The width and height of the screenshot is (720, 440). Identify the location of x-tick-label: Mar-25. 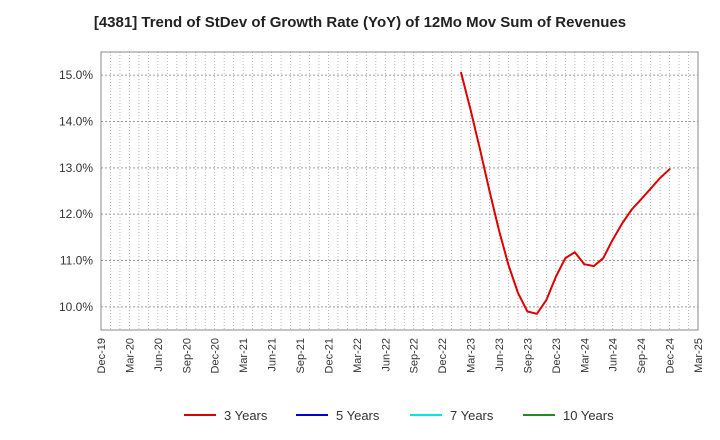
(699, 355).